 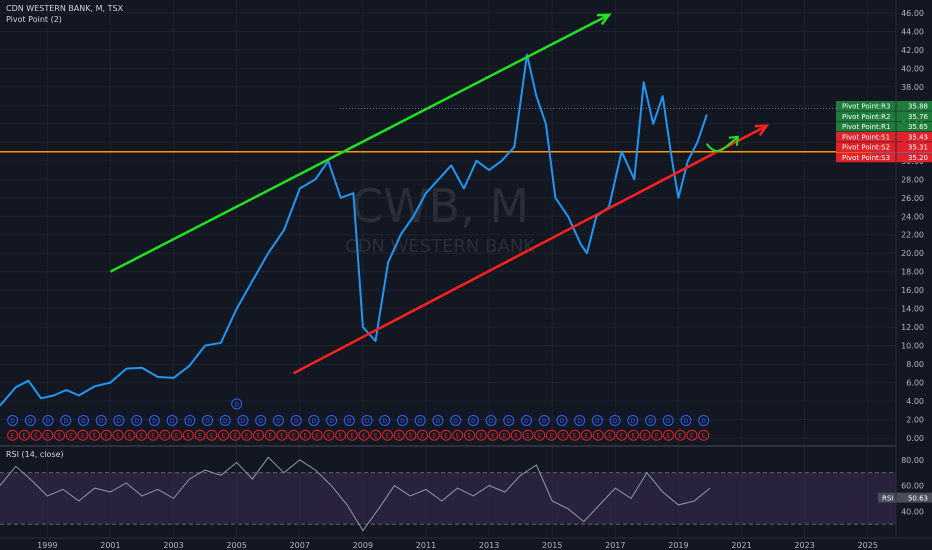 I want to click on indicator-title: Pivot Point (2), so click(x=34, y=19).